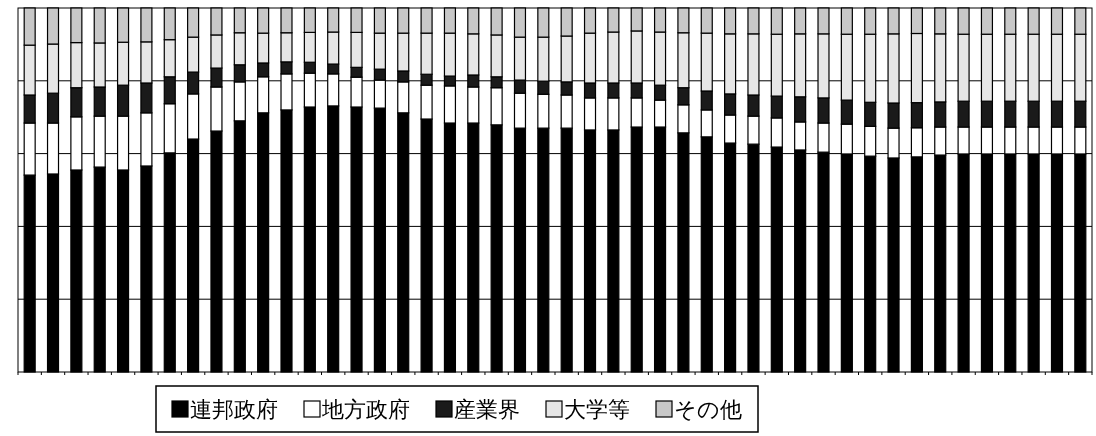 The image size is (1096, 436). What do you see at coordinates (234, 409) in the screenshot?
I see `legend-label: 連邦政府` at bounding box center [234, 409].